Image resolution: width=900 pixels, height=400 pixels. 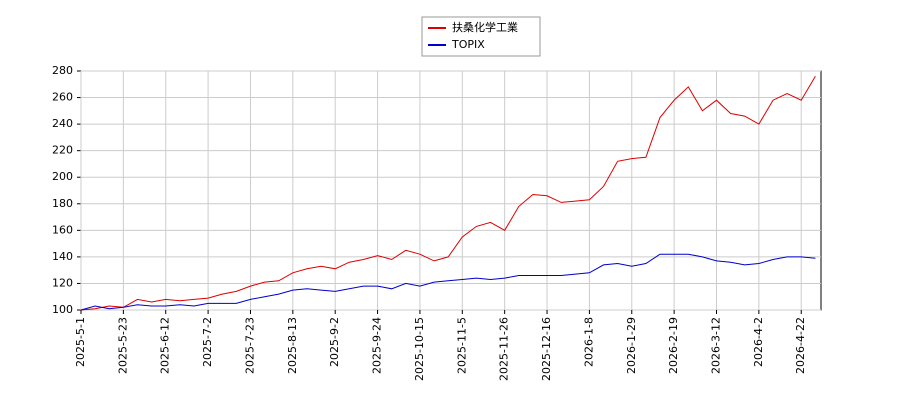 I want to click on x-tick-label: 2025-7-2, so click(x=207, y=342).